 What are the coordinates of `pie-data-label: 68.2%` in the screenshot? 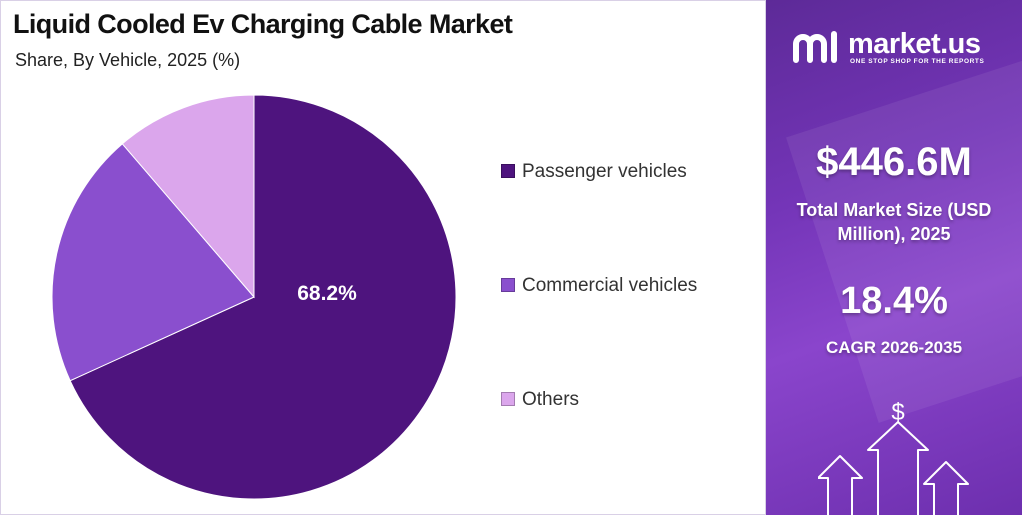 It's located at (327, 293).